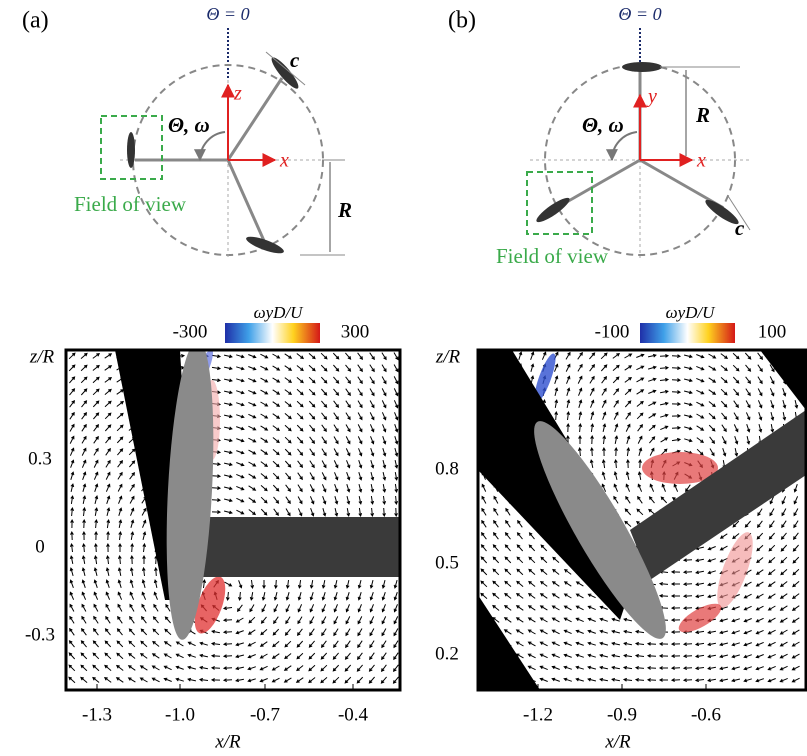  What do you see at coordinates (97, 714) in the screenshot?
I see `x-tick-label: -1.3` at bounding box center [97, 714].